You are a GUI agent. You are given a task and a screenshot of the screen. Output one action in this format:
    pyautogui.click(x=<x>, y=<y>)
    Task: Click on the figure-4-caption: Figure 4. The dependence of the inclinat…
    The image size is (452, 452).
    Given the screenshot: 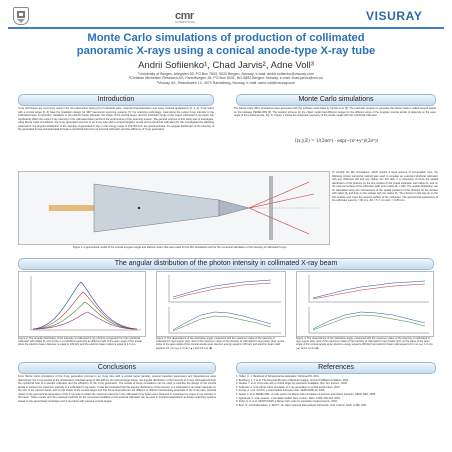 What is the action you would take?
    pyautogui.click(x=364, y=343)
    